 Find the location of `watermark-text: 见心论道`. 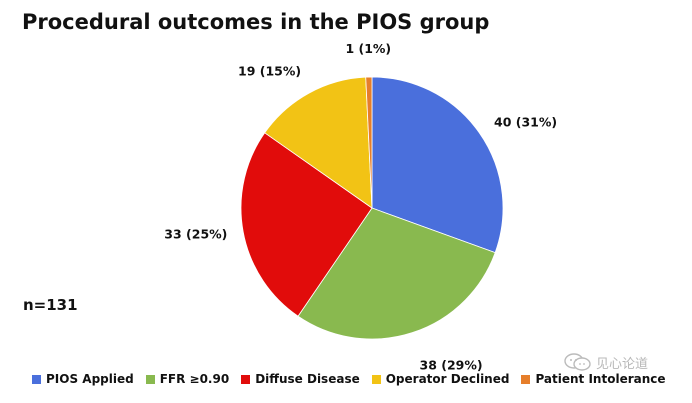

watermark-text: 见心论道 is located at coordinates (622, 364).